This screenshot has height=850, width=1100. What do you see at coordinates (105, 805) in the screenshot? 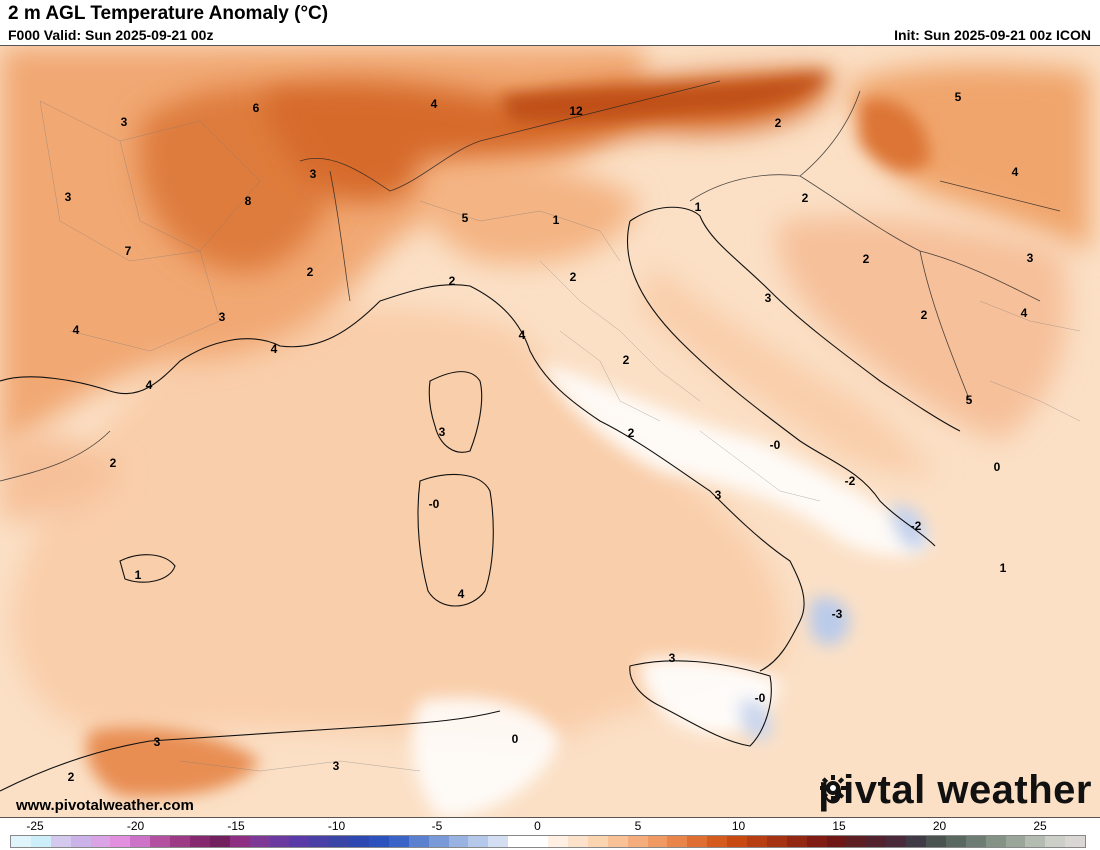
I see `site-url: www.pivotalweather.com` at bounding box center [105, 805].